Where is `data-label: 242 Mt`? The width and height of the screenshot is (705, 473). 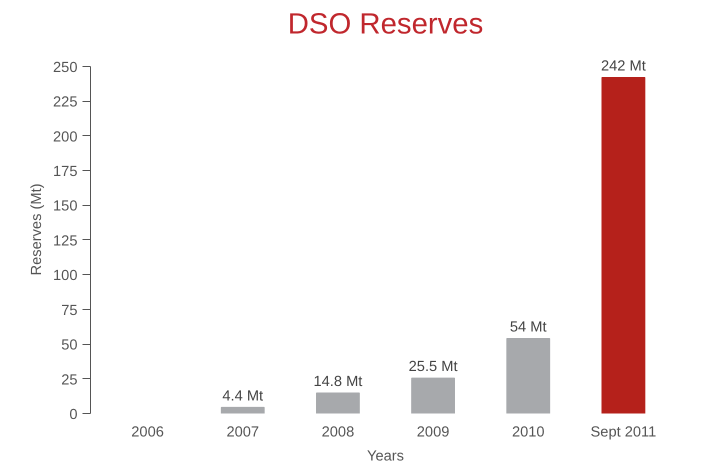 data-label: 242 Mt is located at coordinates (623, 66).